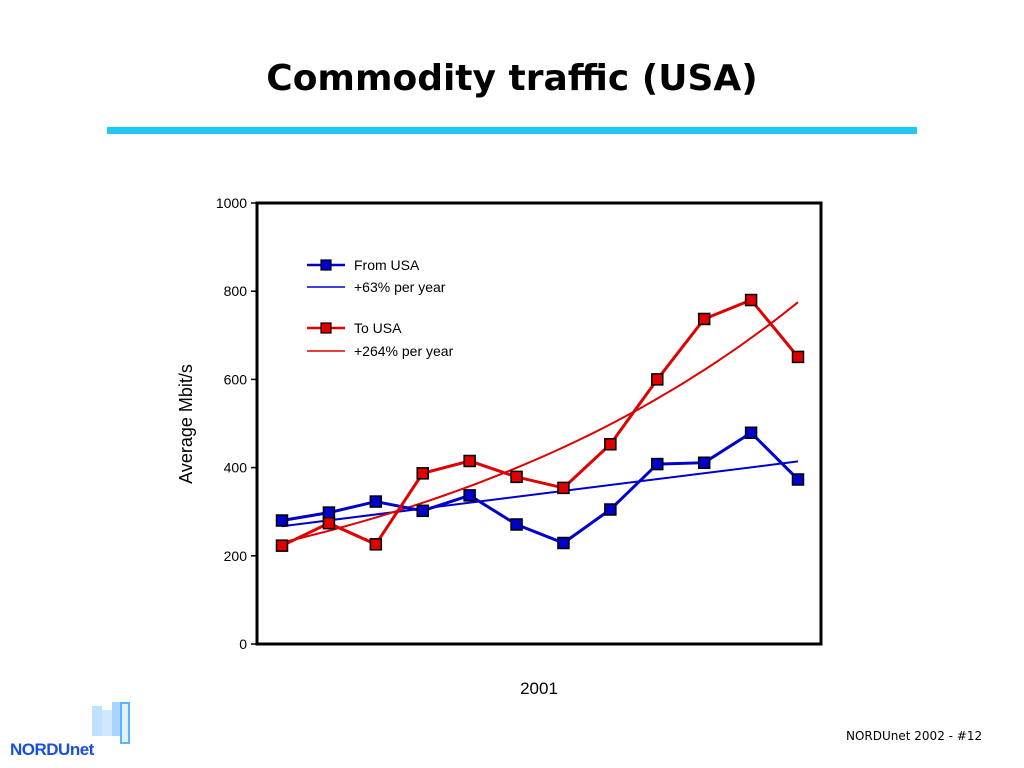  I want to click on legend-label: To USA, so click(378, 328).